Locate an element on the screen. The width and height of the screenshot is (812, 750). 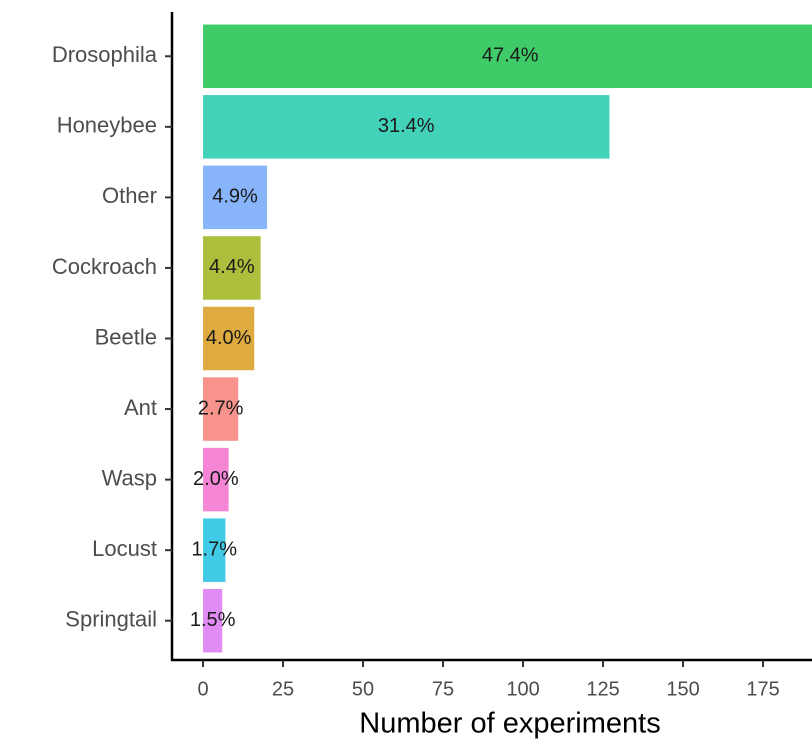
y-tick-label: Drosophila is located at coordinates (105, 54).